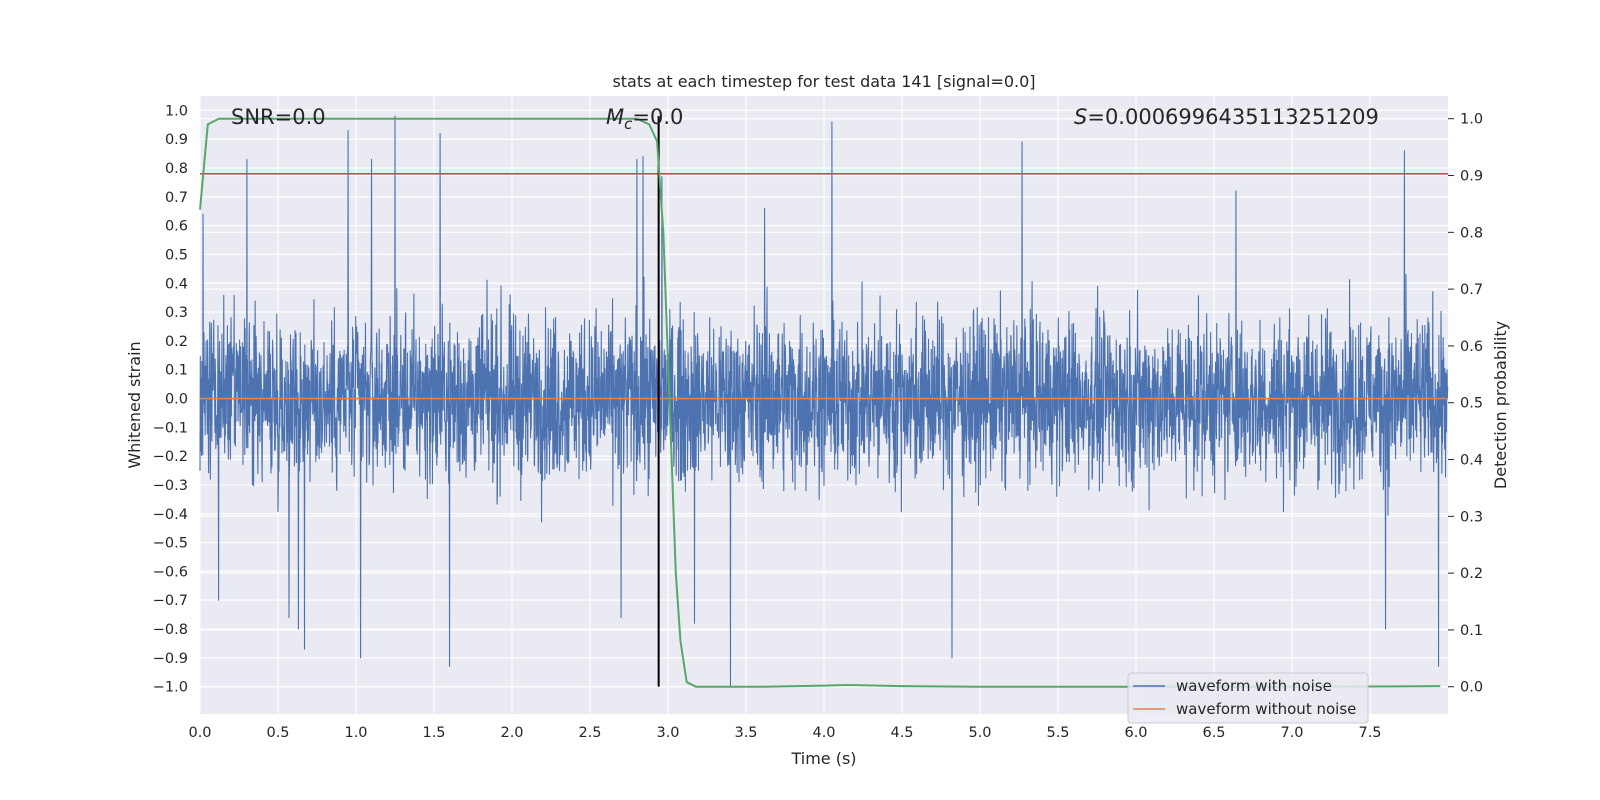 Image resolution: width=1600 pixels, height=800 pixels. I want to click on legend-entry-clean: waveform without noise, so click(1266, 709).